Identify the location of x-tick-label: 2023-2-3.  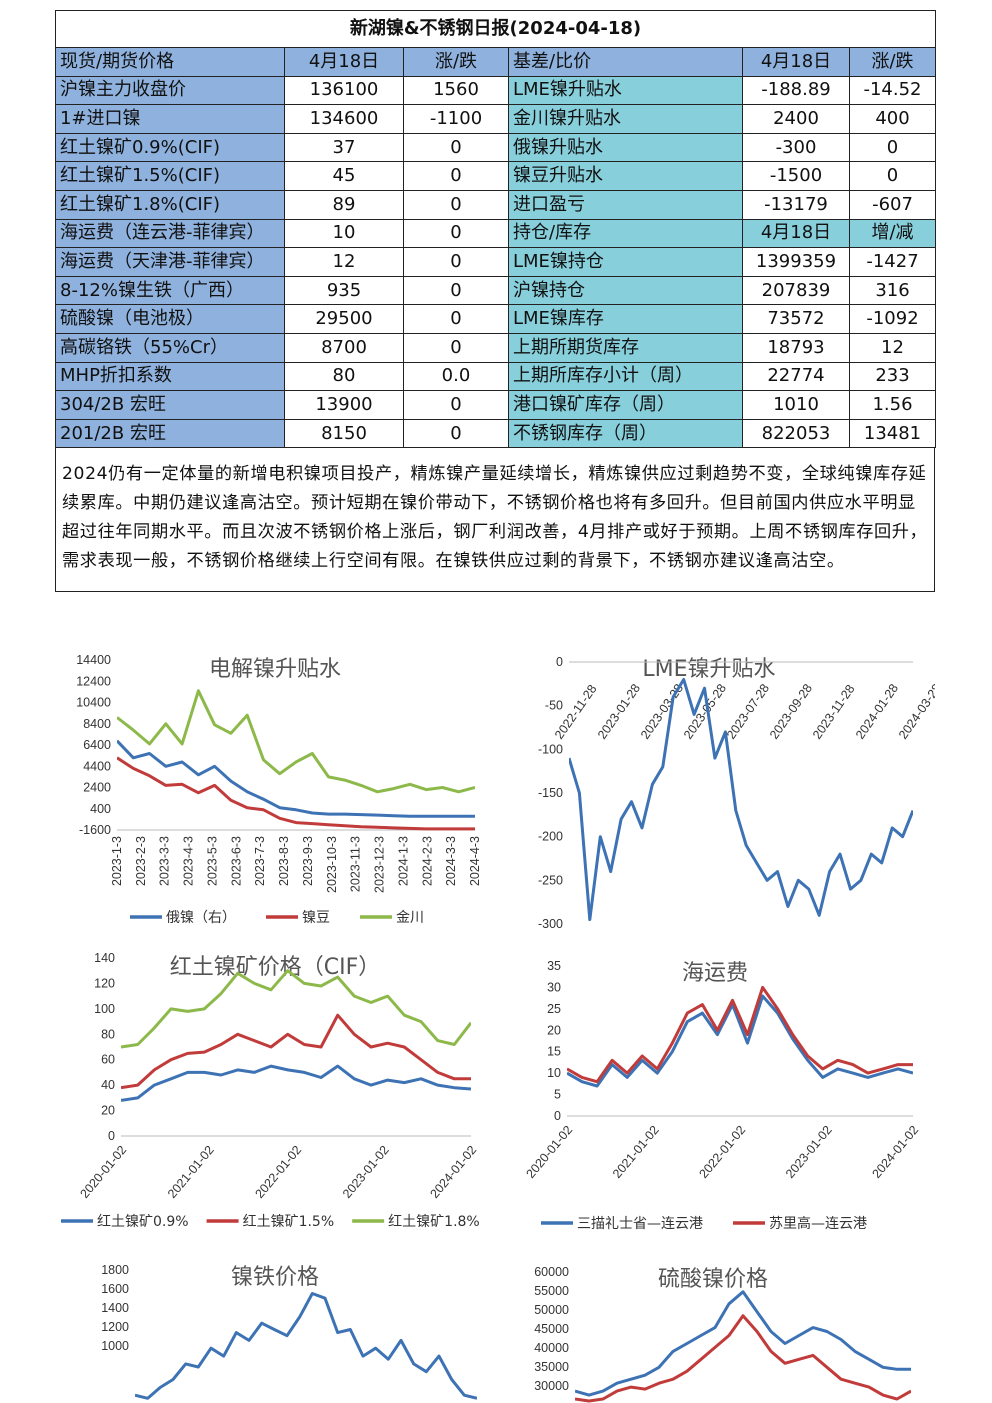
(141, 861).